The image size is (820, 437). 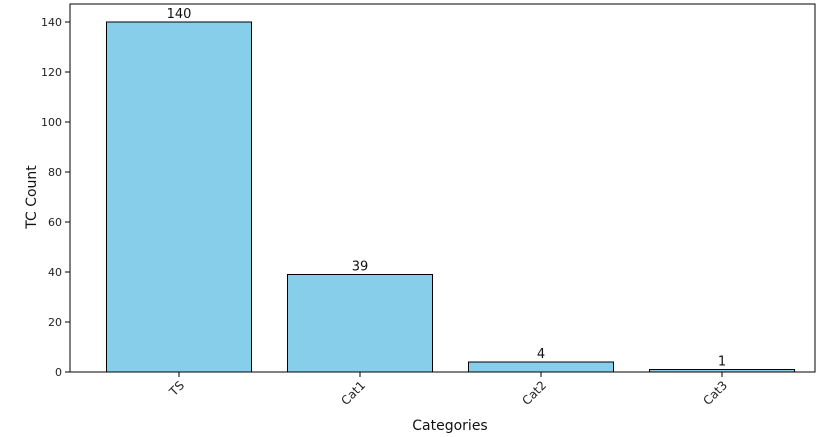 I want to click on y-tick-label: 40, so click(x=55, y=272).